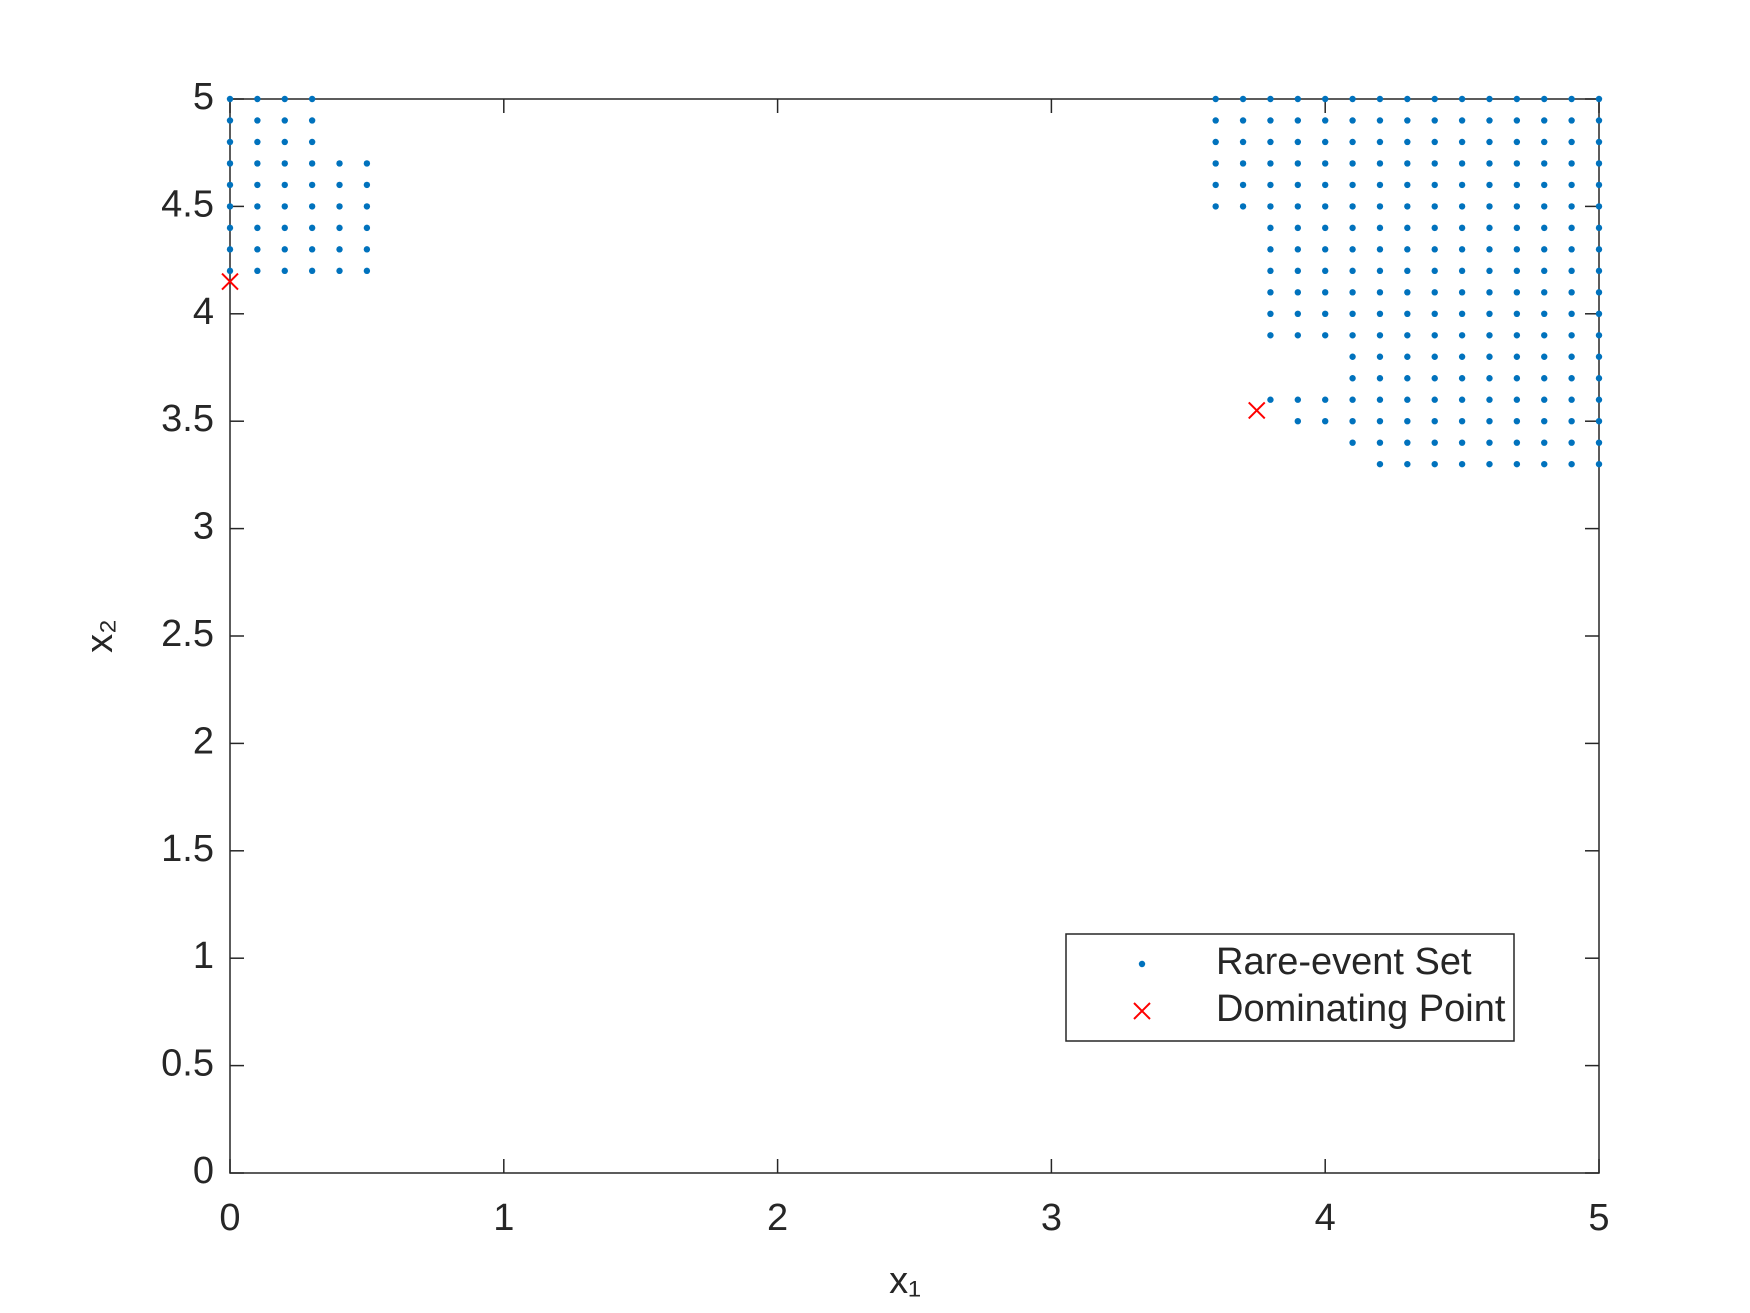 The width and height of the screenshot is (1750, 1313). I want to click on y-tick-label: 5, so click(203, 97).